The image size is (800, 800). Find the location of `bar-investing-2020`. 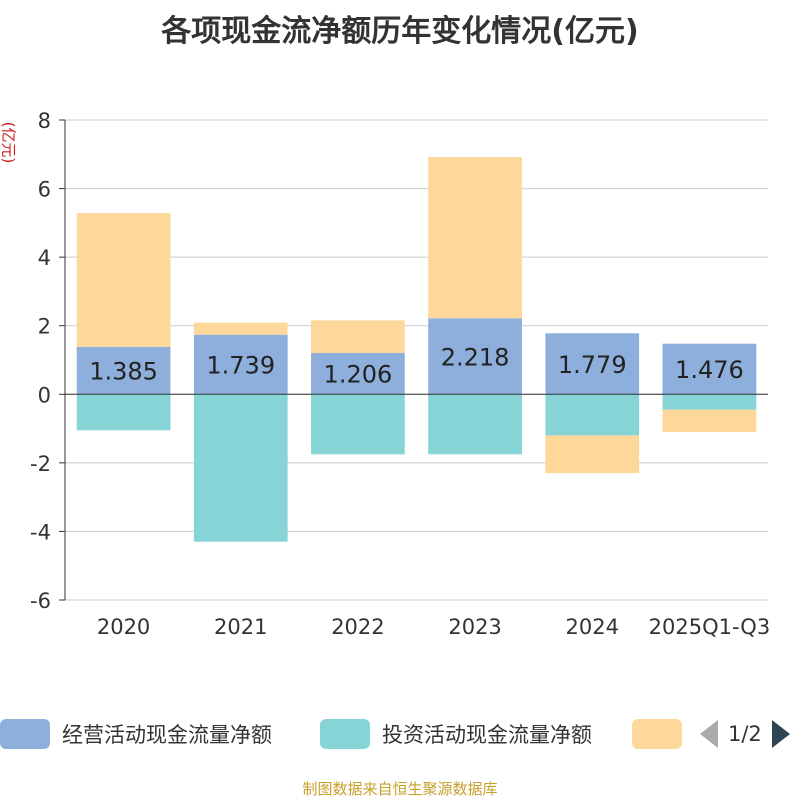

bar-investing-2020 is located at coordinates (123, 412).